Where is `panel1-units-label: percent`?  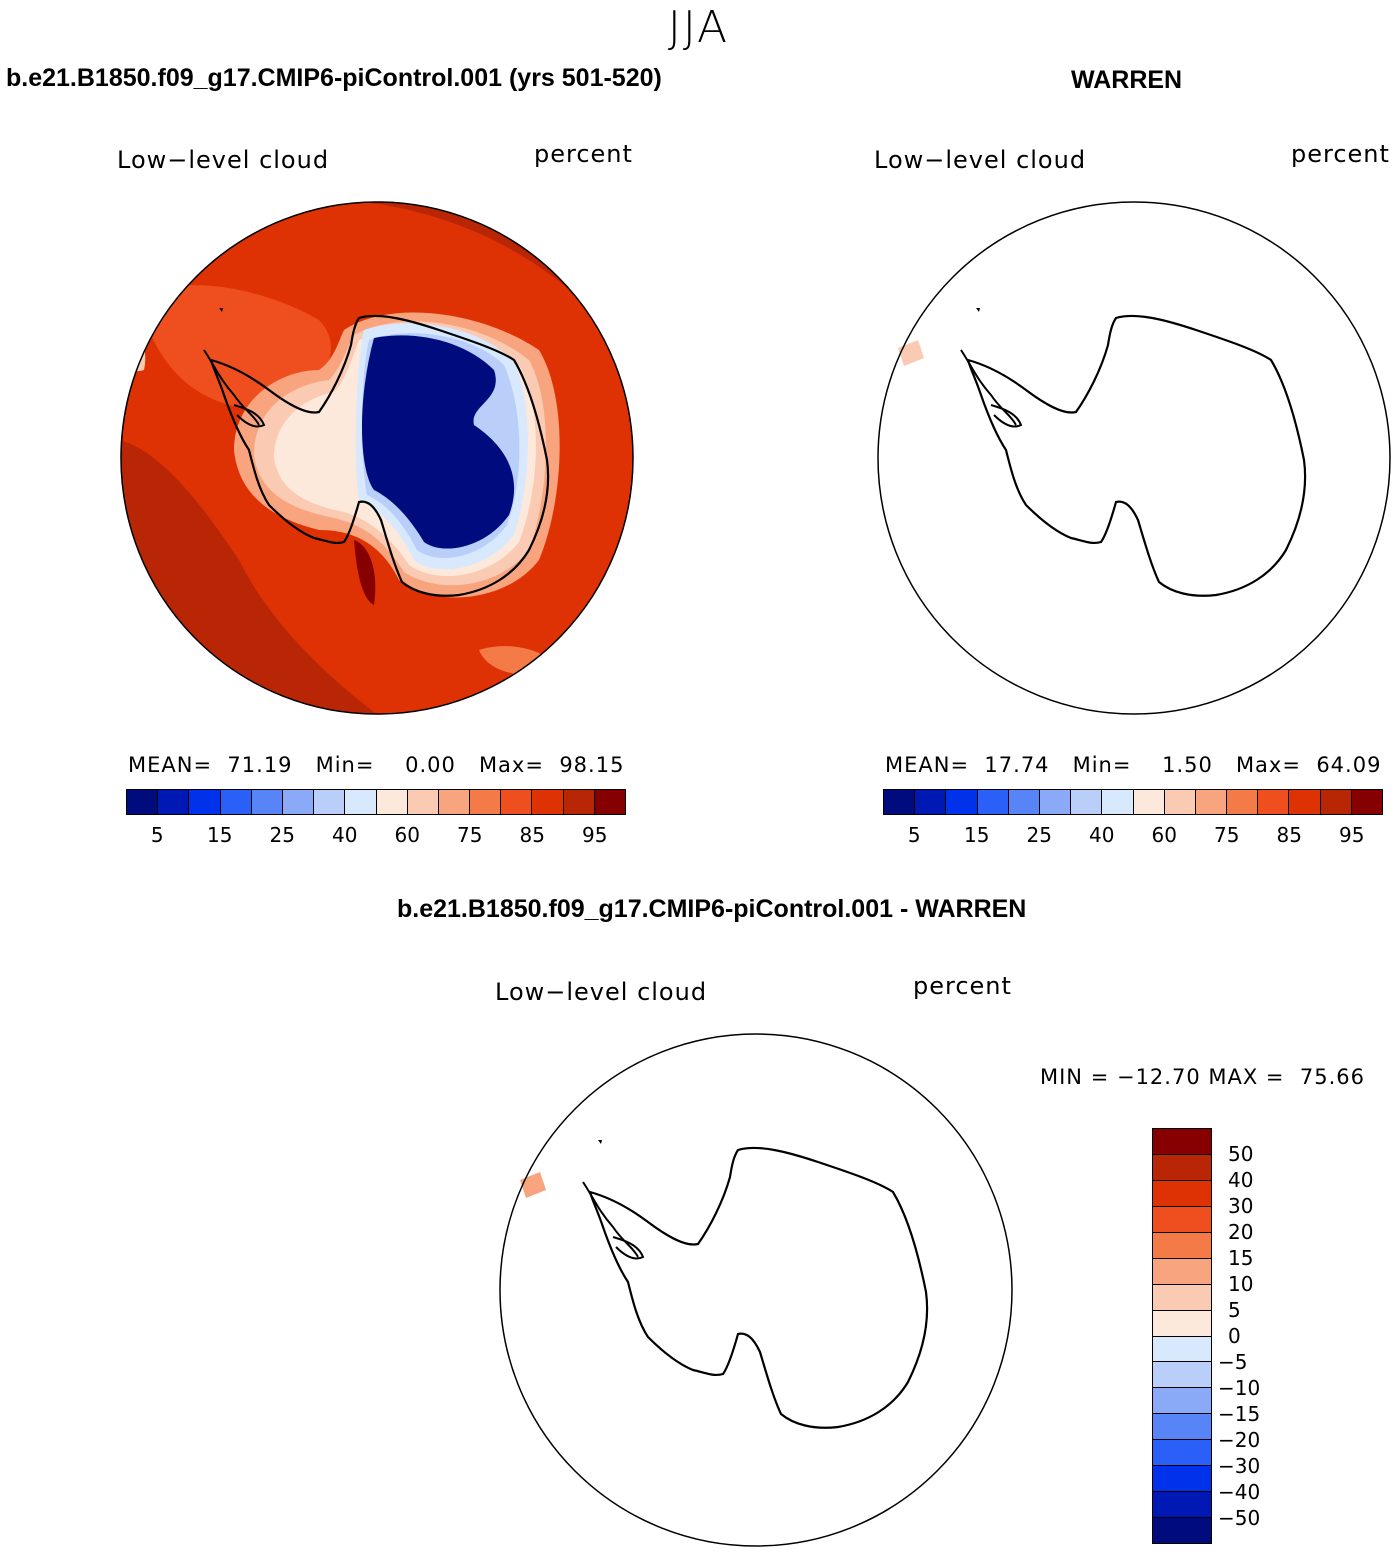 panel1-units-label: percent is located at coordinates (583, 154).